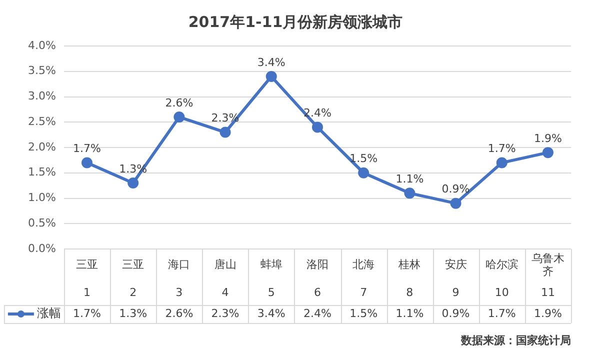 The width and height of the screenshot is (593, 361). Describe the element at coordinates (295, 21) in the screenshot. I see `chart-title: 2017年1-11月份新房领涨城市` at that location.